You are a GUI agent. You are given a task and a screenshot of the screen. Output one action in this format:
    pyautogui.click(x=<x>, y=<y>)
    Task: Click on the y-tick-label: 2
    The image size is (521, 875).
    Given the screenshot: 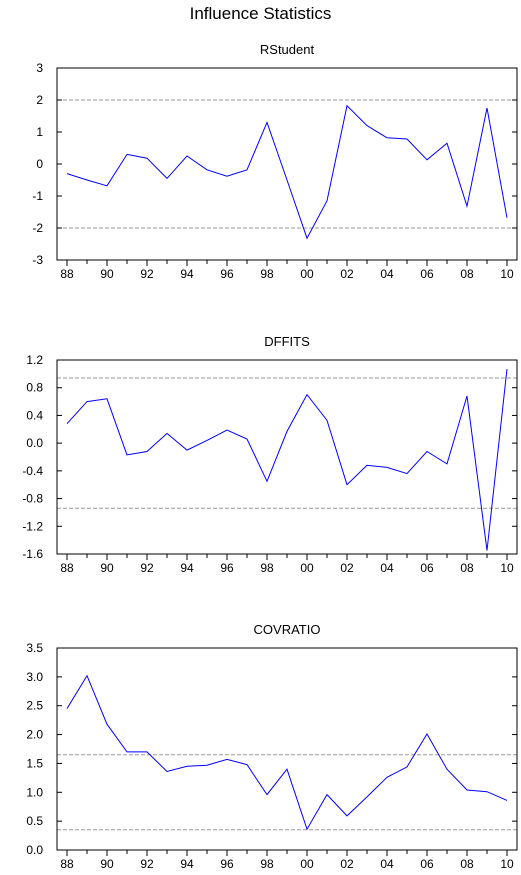 What is the action you would take?
    pyautogui.click(x=39, y=100)
    